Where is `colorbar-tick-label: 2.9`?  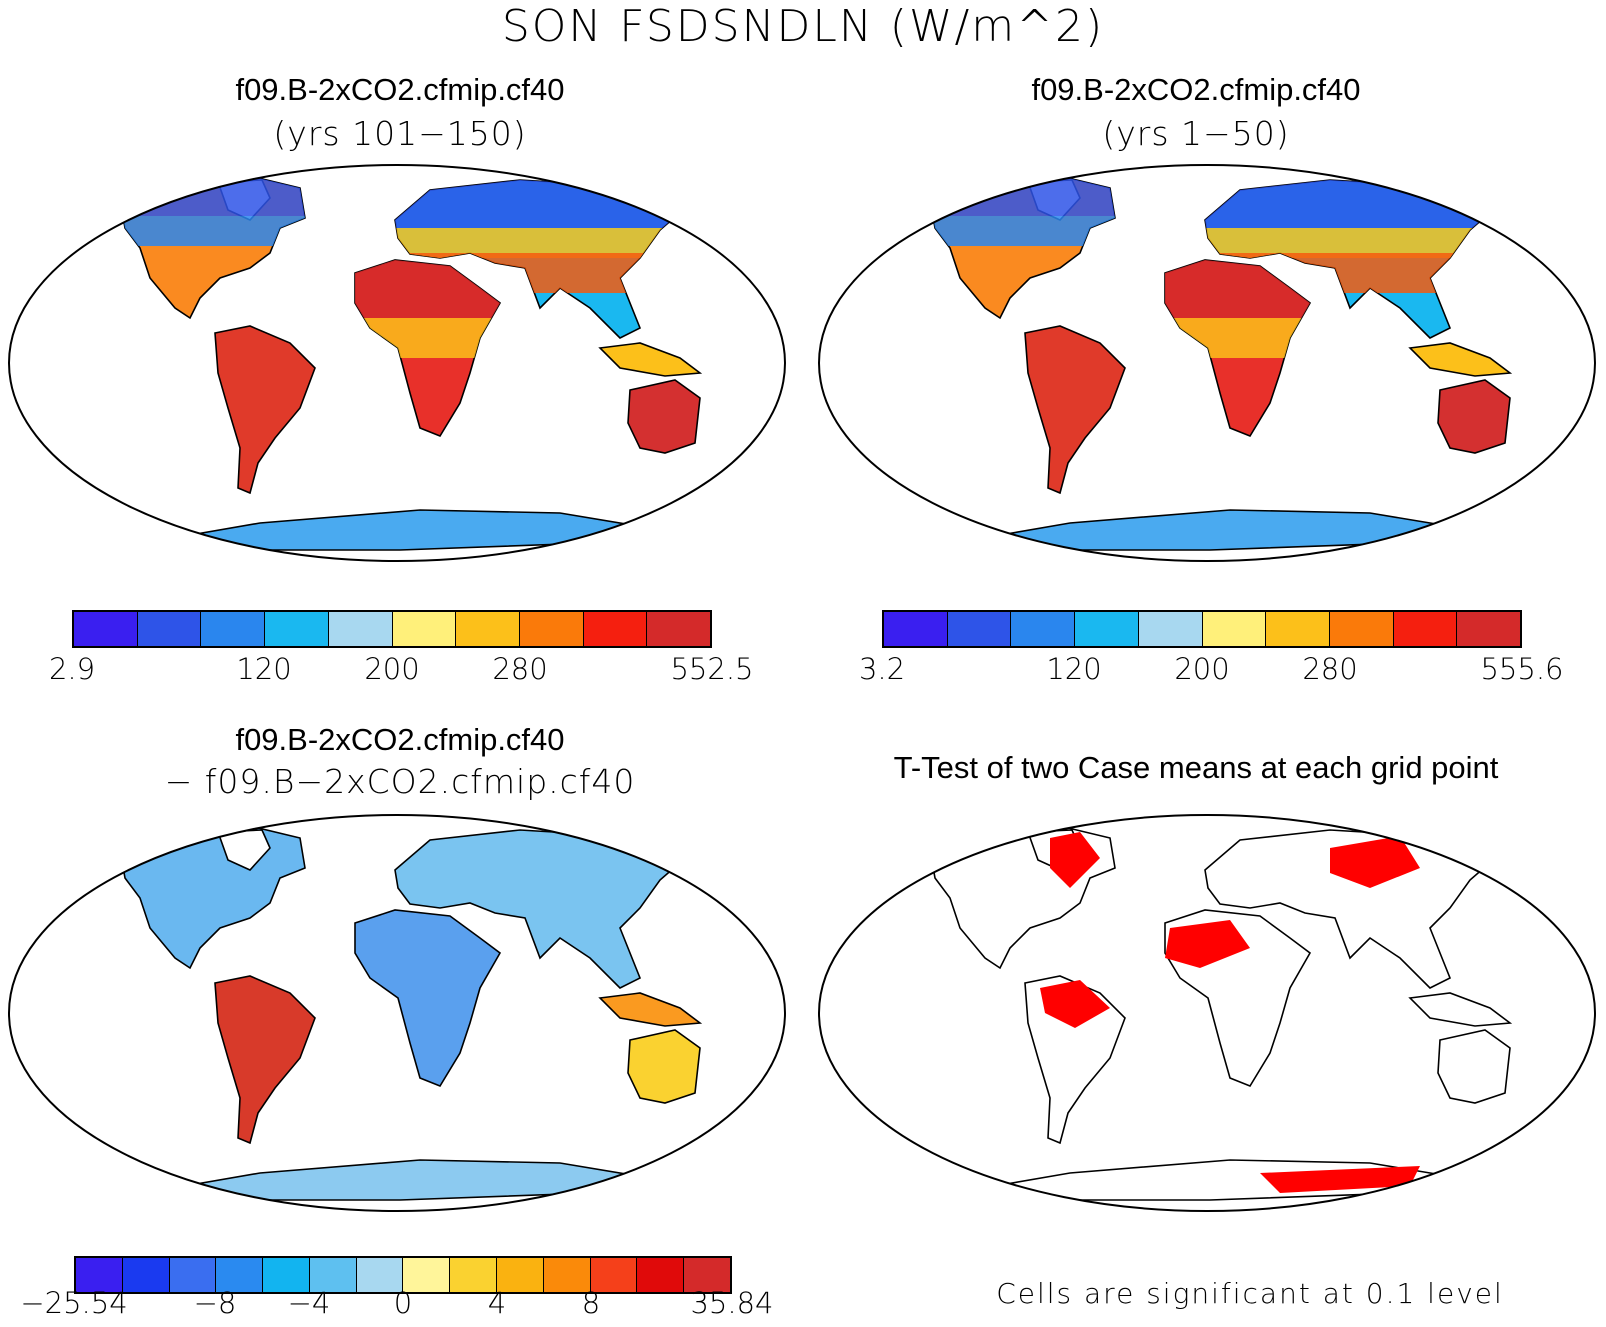 colorbar-tick-label: 2.9 is located at coordinates (72, 669).